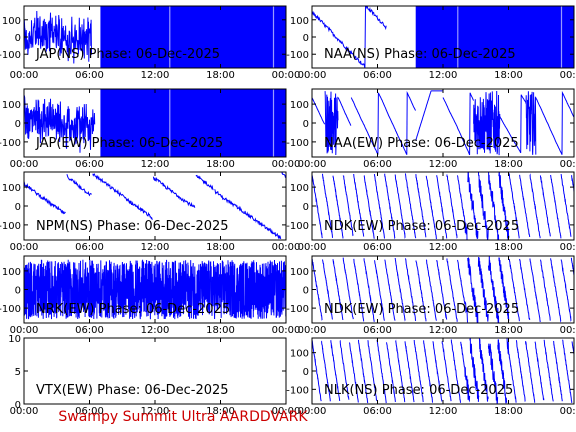 This screenshot has width=576, height=432. What do you see at coordinates (132, 390) in the screenshot?
I see `panel-title: VTX(EW) Phase: 06-Dec-2025` at bounding box center [132, 390].